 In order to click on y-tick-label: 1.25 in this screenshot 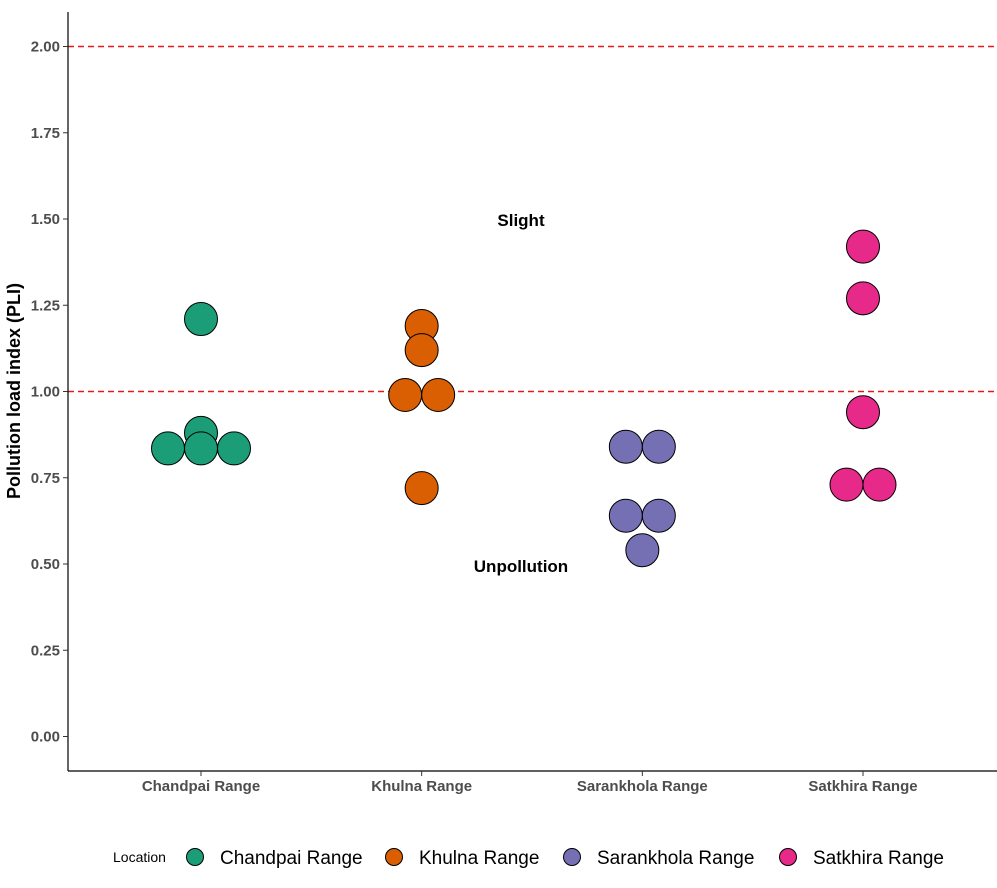, I will do `click(45, 305)`.